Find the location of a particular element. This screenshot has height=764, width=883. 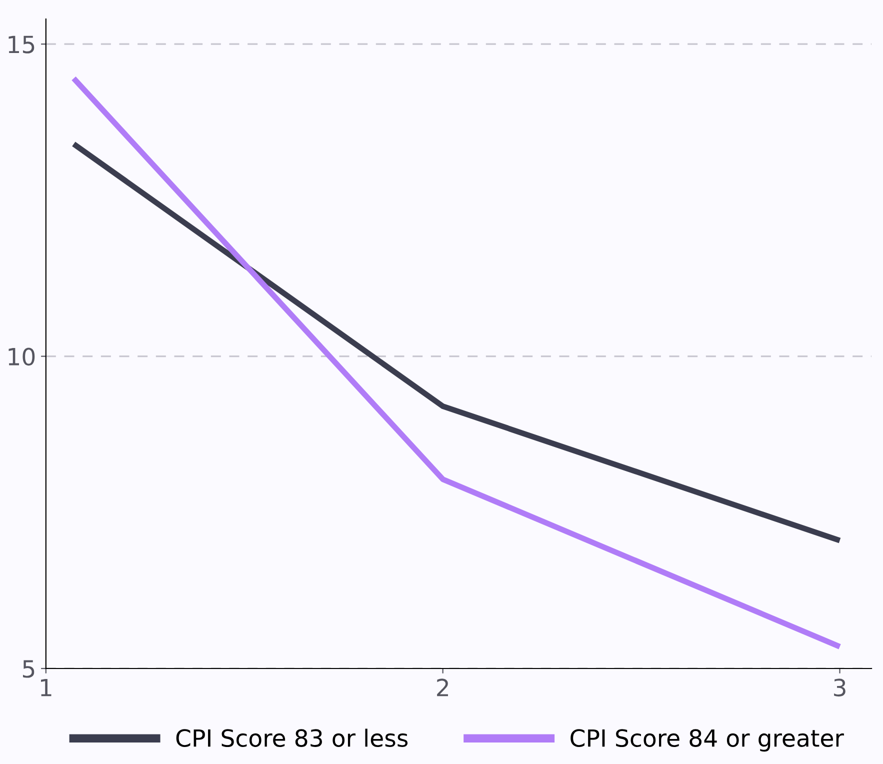

y-tick-label: 10 is located at coordinates (21, 357).